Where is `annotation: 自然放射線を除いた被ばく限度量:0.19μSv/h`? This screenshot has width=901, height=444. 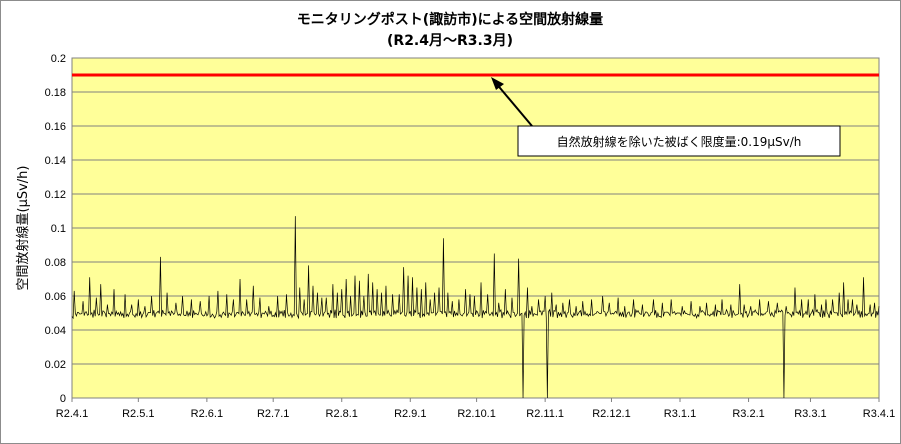
annotation: 自然放射線を除いた被ばく限度量:0.19μSv/h is located at coordinates (666, 117).